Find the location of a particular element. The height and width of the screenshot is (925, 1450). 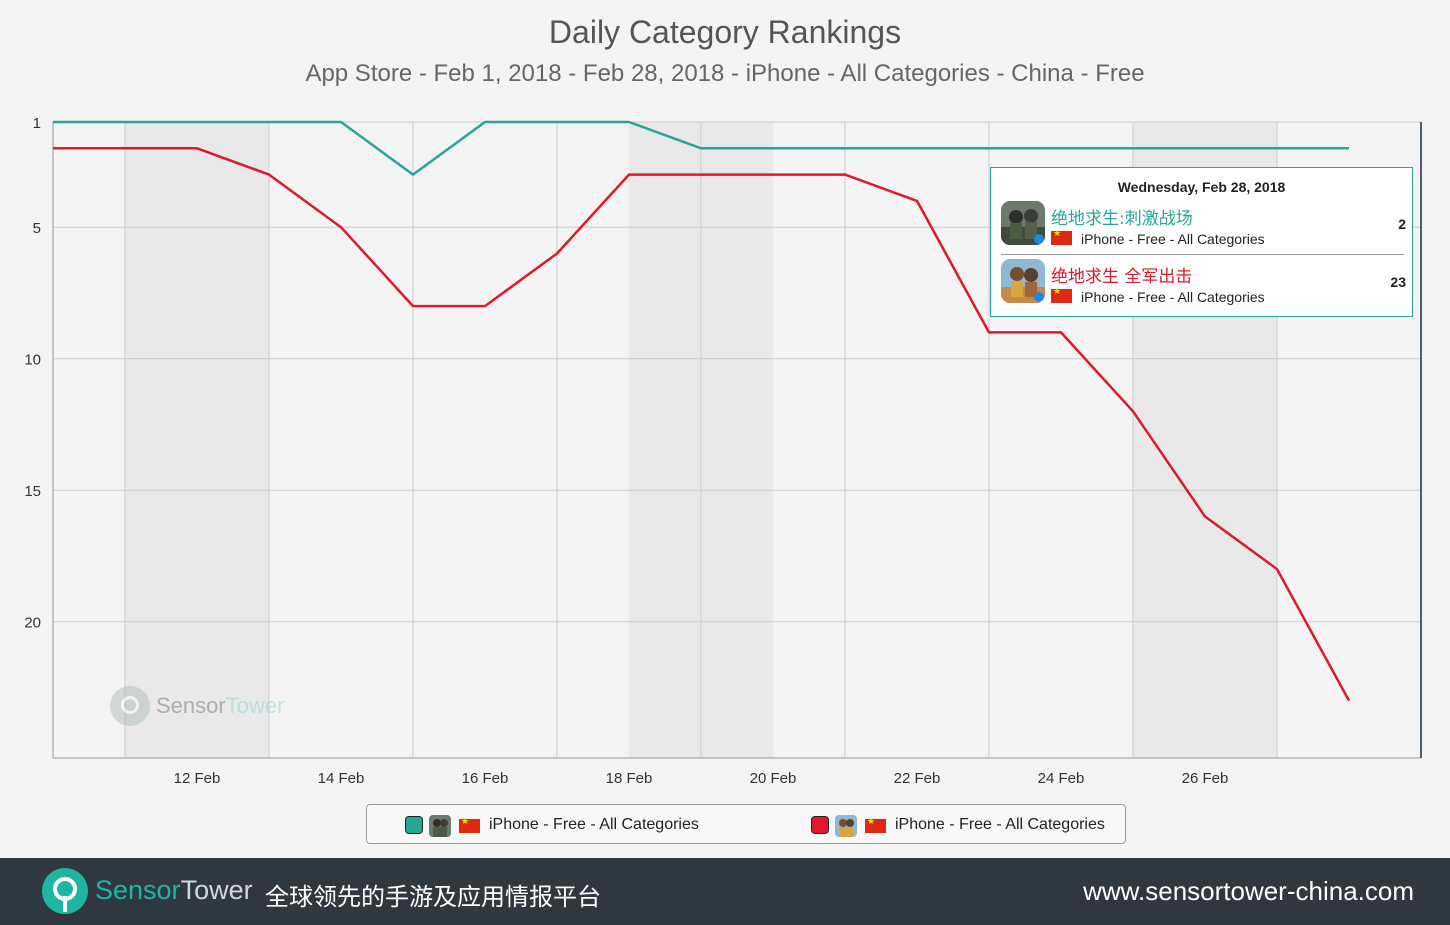

chart-title: Daily Category Rankings is located at coordinates (725, 32).